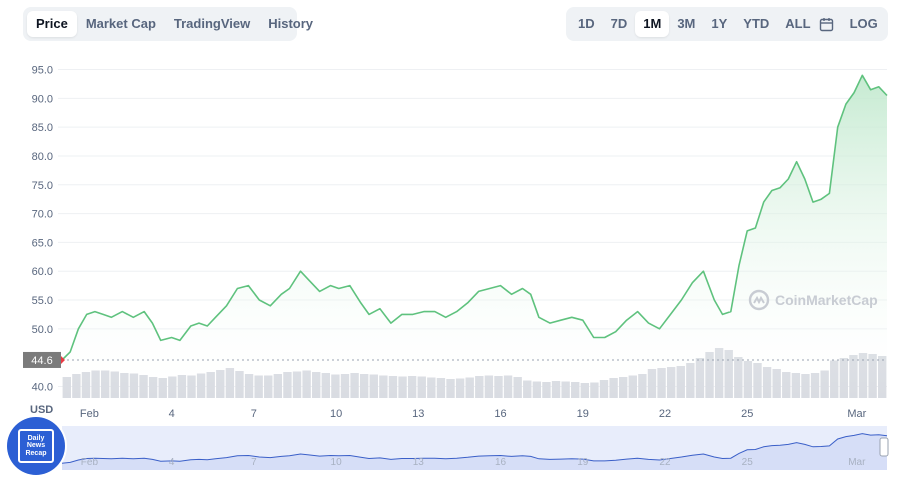  Describe the element at coordinates (42, 99) in the screenshot. I see `y-tick-label: 90.0` at that location.